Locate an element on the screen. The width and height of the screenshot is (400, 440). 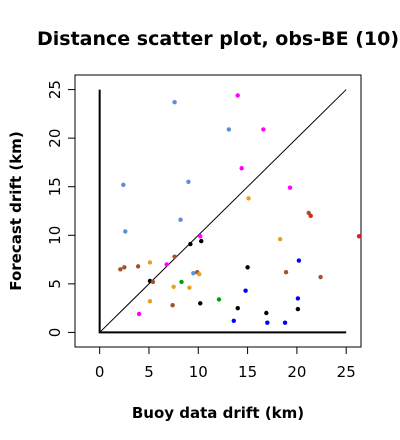
y-tick-label: 15 is located at coordinates (55, 186).